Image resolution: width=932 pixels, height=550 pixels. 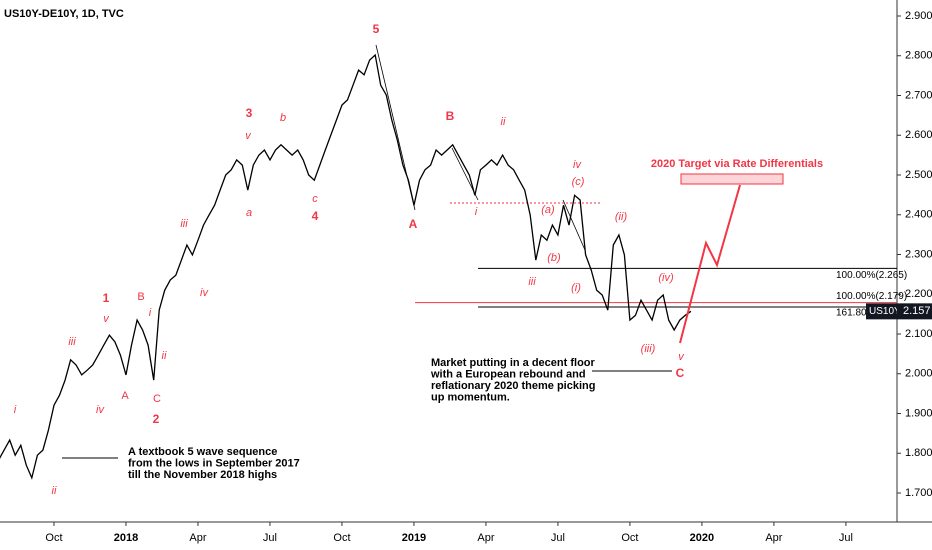 What do you see at coordinates (918, 135) in the screenshot?
I see `y-tick-label: 2.600` at bounding box center [918, 135].